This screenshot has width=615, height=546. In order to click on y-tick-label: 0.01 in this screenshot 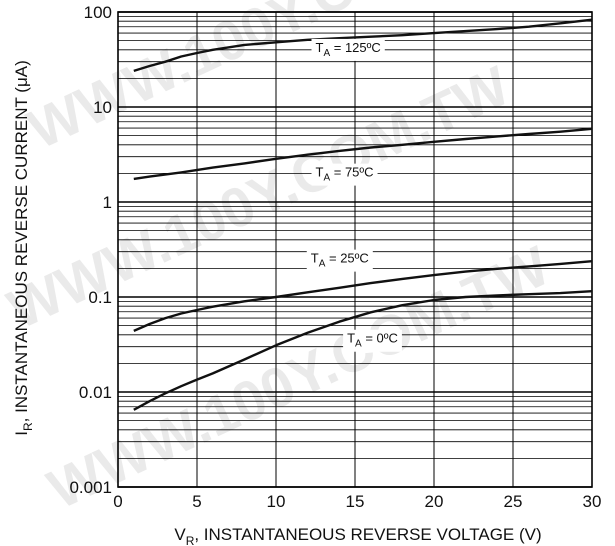, I will do `click(95, 392)`.